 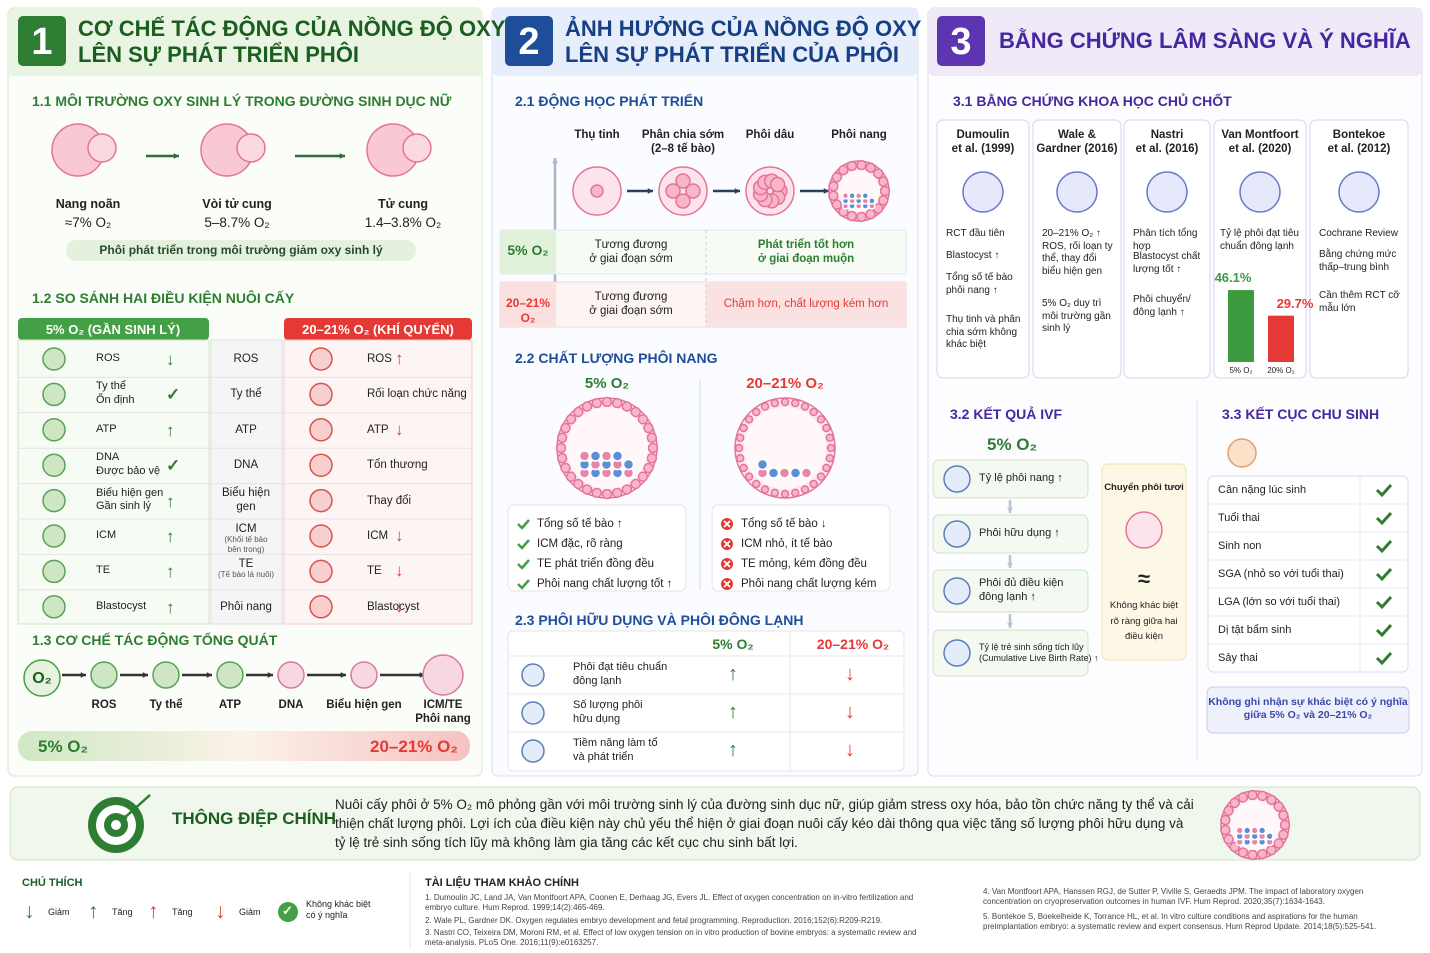 I want to click on cell-mark: ✓, so click(x=173, y=395).